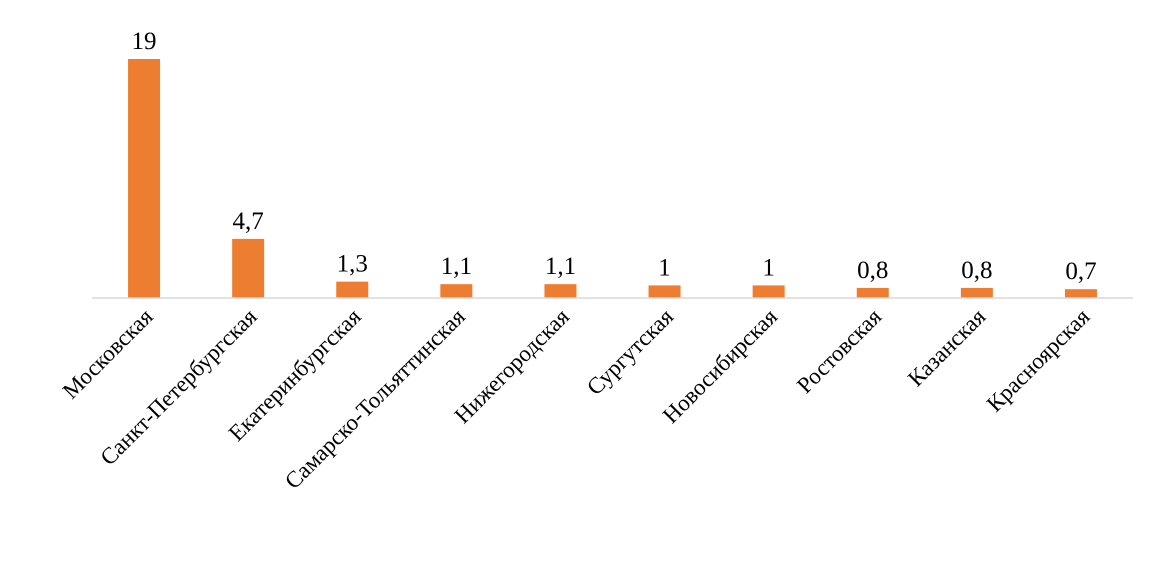 This screenshot has height=567, width=1151. What do you see at coordinates (1080, 271) in the screenshot?
I see `data-label-10: 0,7` at bounding box center [1080, 271].